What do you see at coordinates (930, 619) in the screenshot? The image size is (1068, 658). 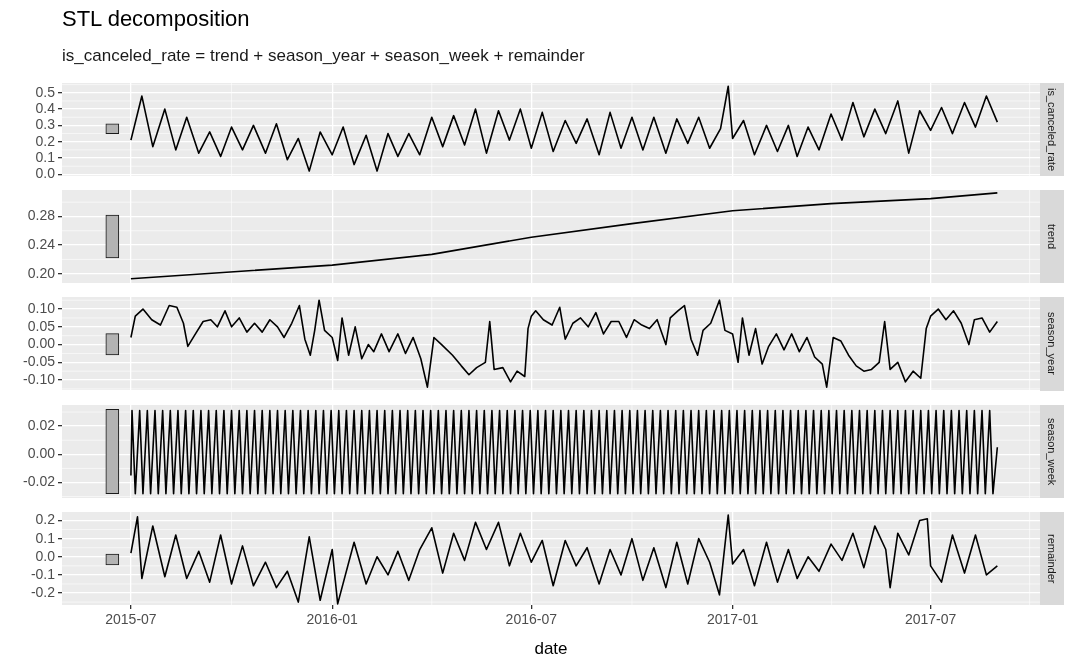 I see `x-tick-label: 2017-07` at bounding box center [930, 619].